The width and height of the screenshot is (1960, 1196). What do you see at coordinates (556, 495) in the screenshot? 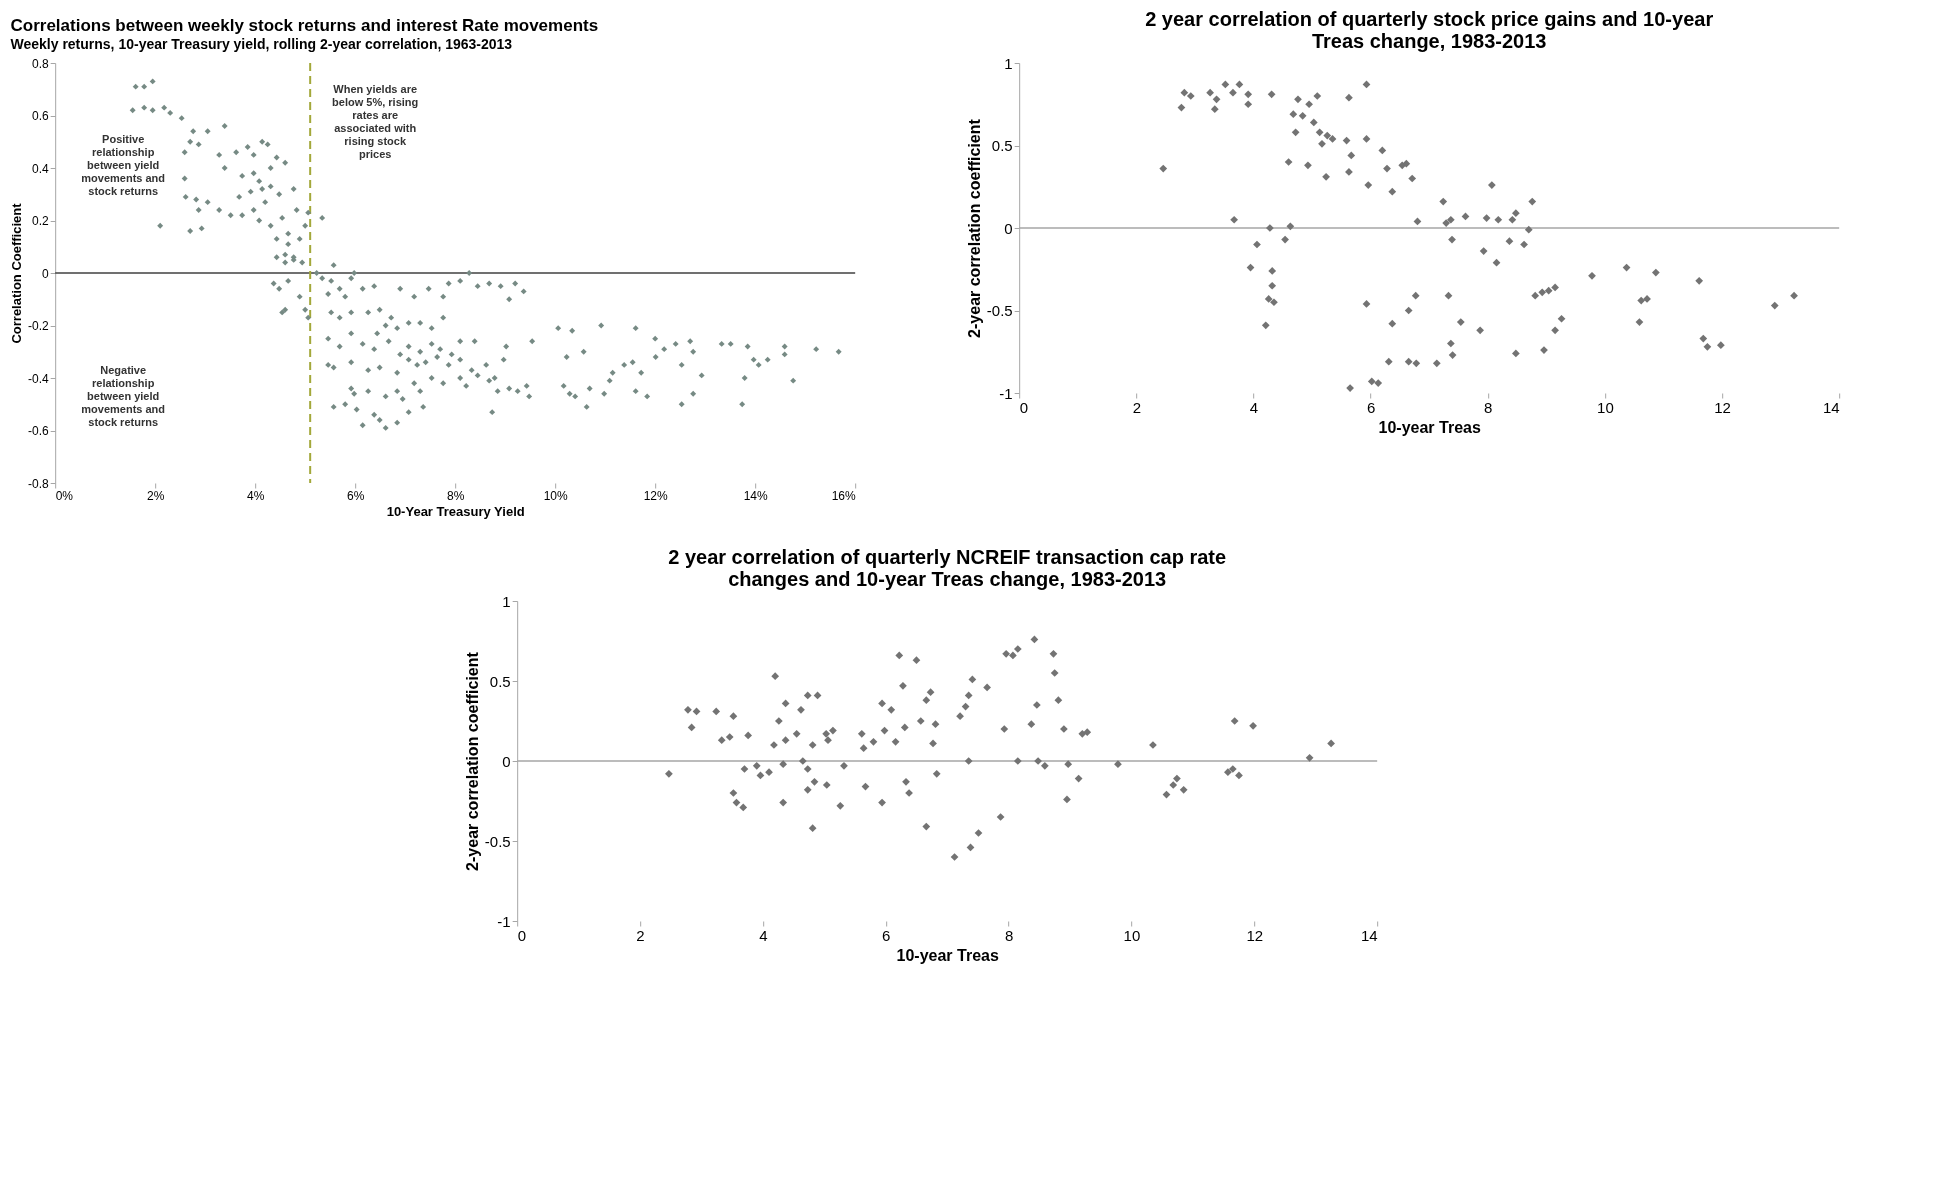
I see `x-tick-label: 10%` at bounding box center [556, 495].